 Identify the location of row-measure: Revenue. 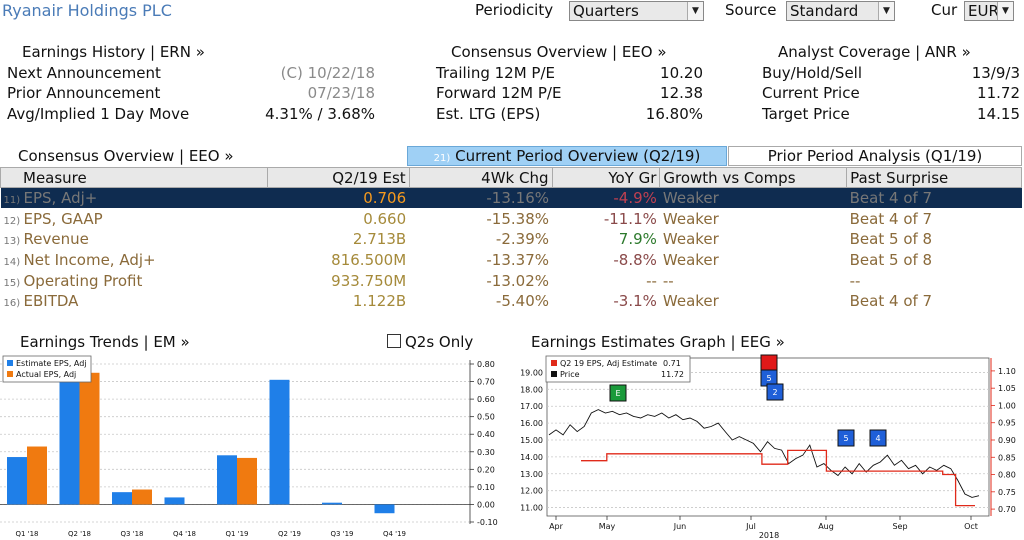
(56, 239).